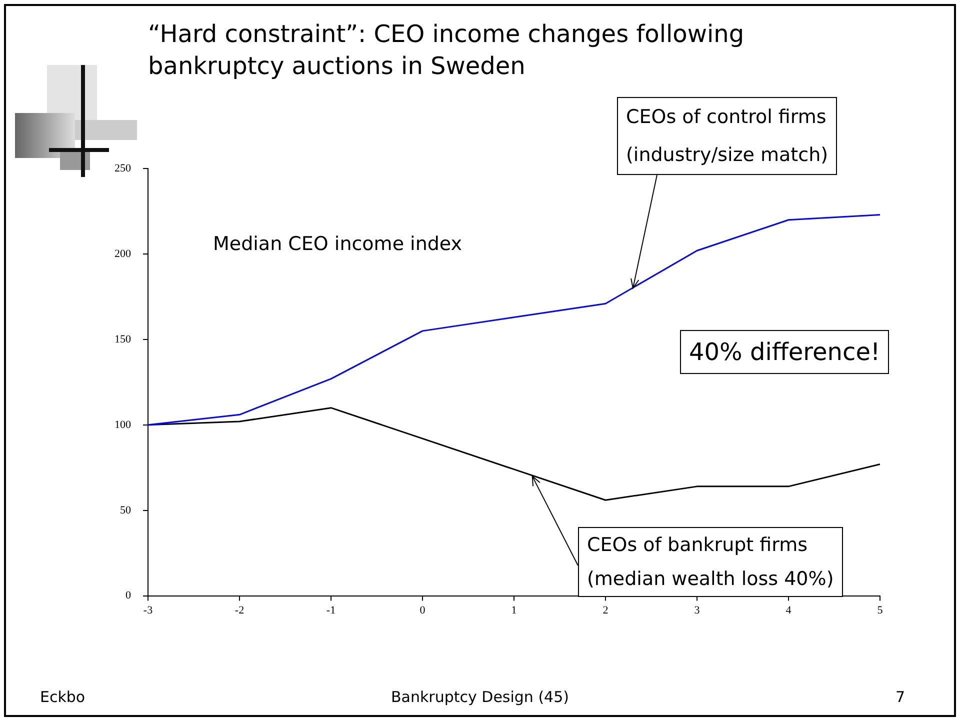 The height and width of the screenshot is (721, 960). What do you see at coordinates (331, 610) in the screenshot?
I see `x-tick-label: -1` at bounding box center [331, 610].